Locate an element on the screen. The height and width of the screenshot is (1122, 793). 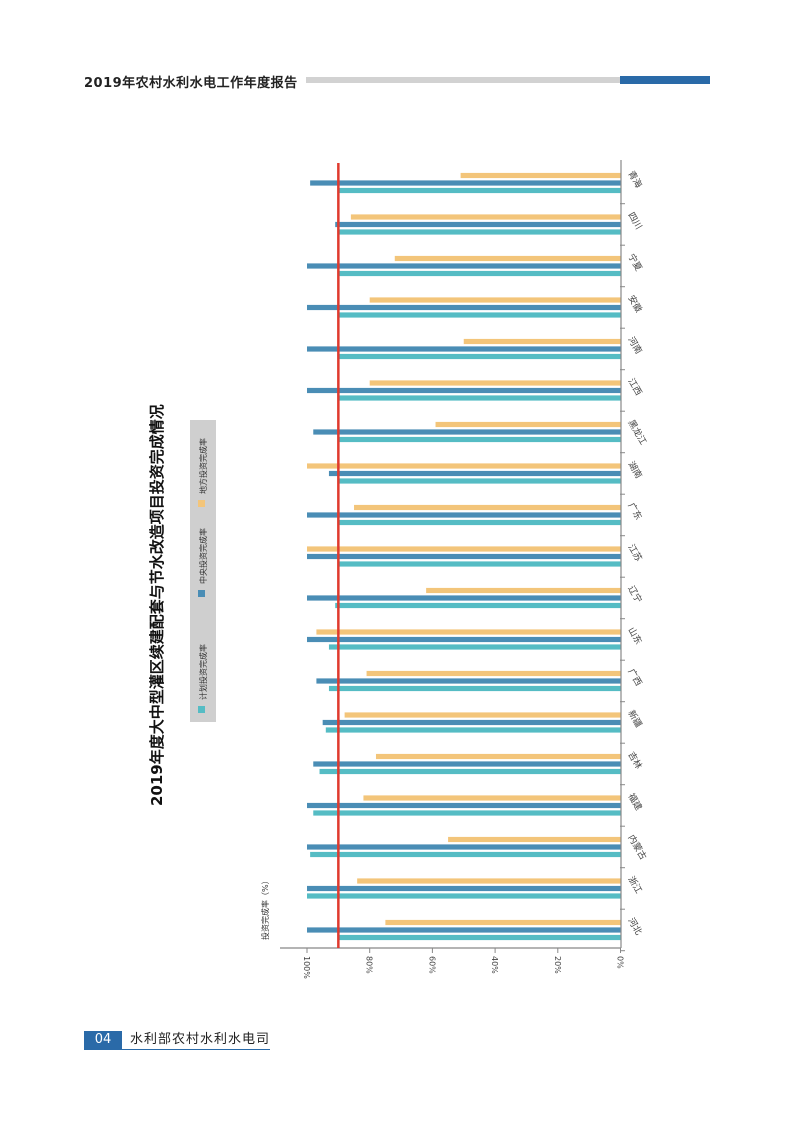
category-label: 江西 is located at coordinates (634, 387).